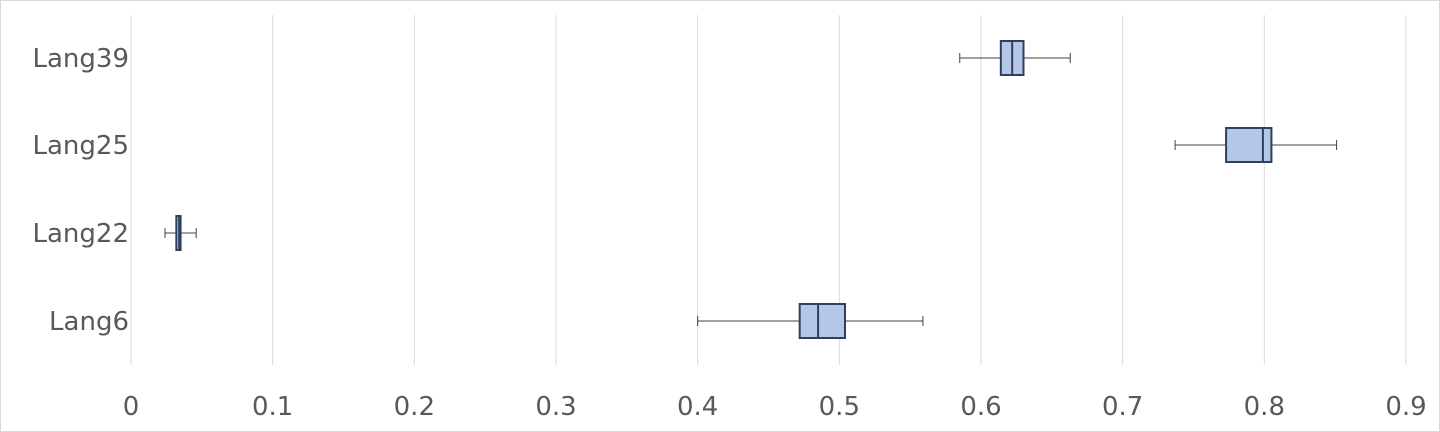  I want to click on box-group-lang6, so click(810, 321).